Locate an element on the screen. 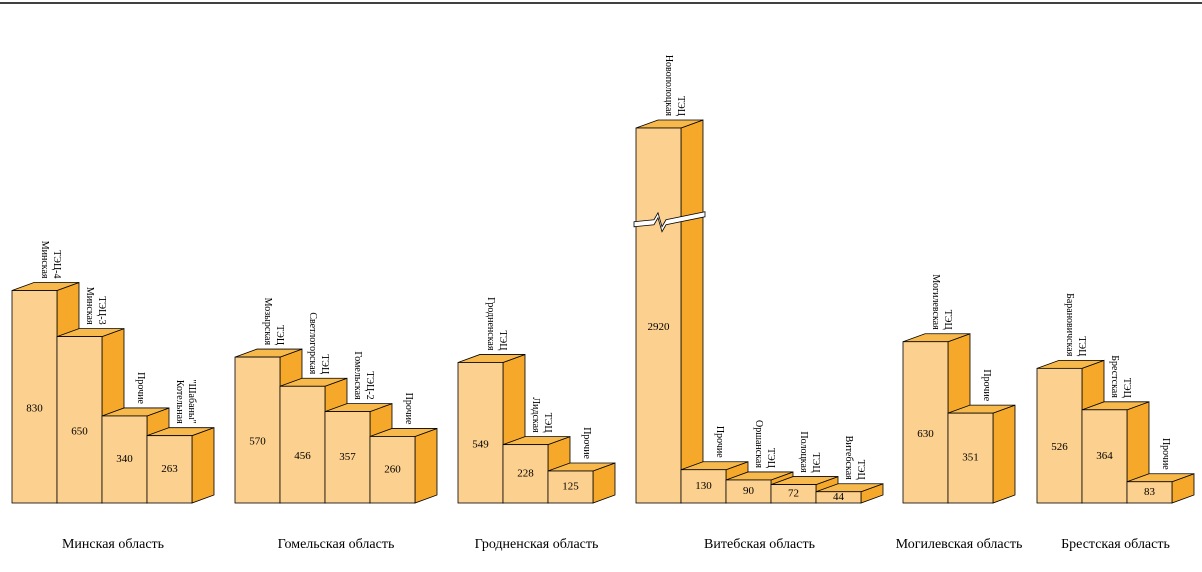 The height and width of the screenshot is (572, 1202). value-label: 526 is located at coordinates (1059, 447).